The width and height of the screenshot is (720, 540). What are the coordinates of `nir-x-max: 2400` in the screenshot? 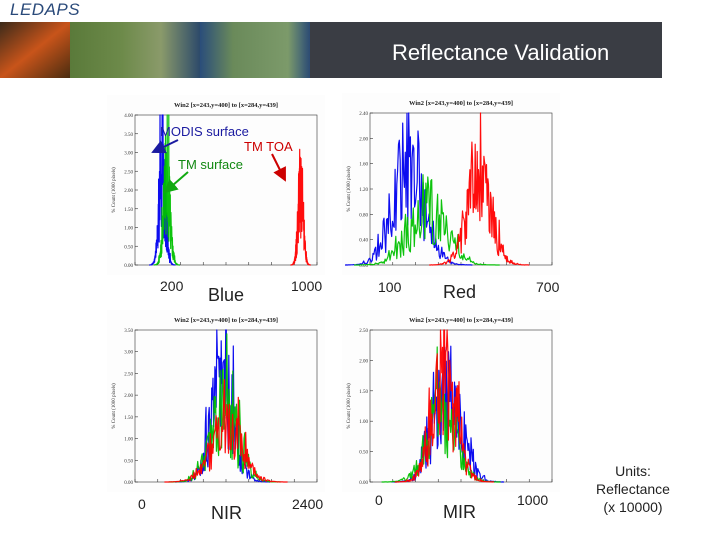 It's located at (308, 504).